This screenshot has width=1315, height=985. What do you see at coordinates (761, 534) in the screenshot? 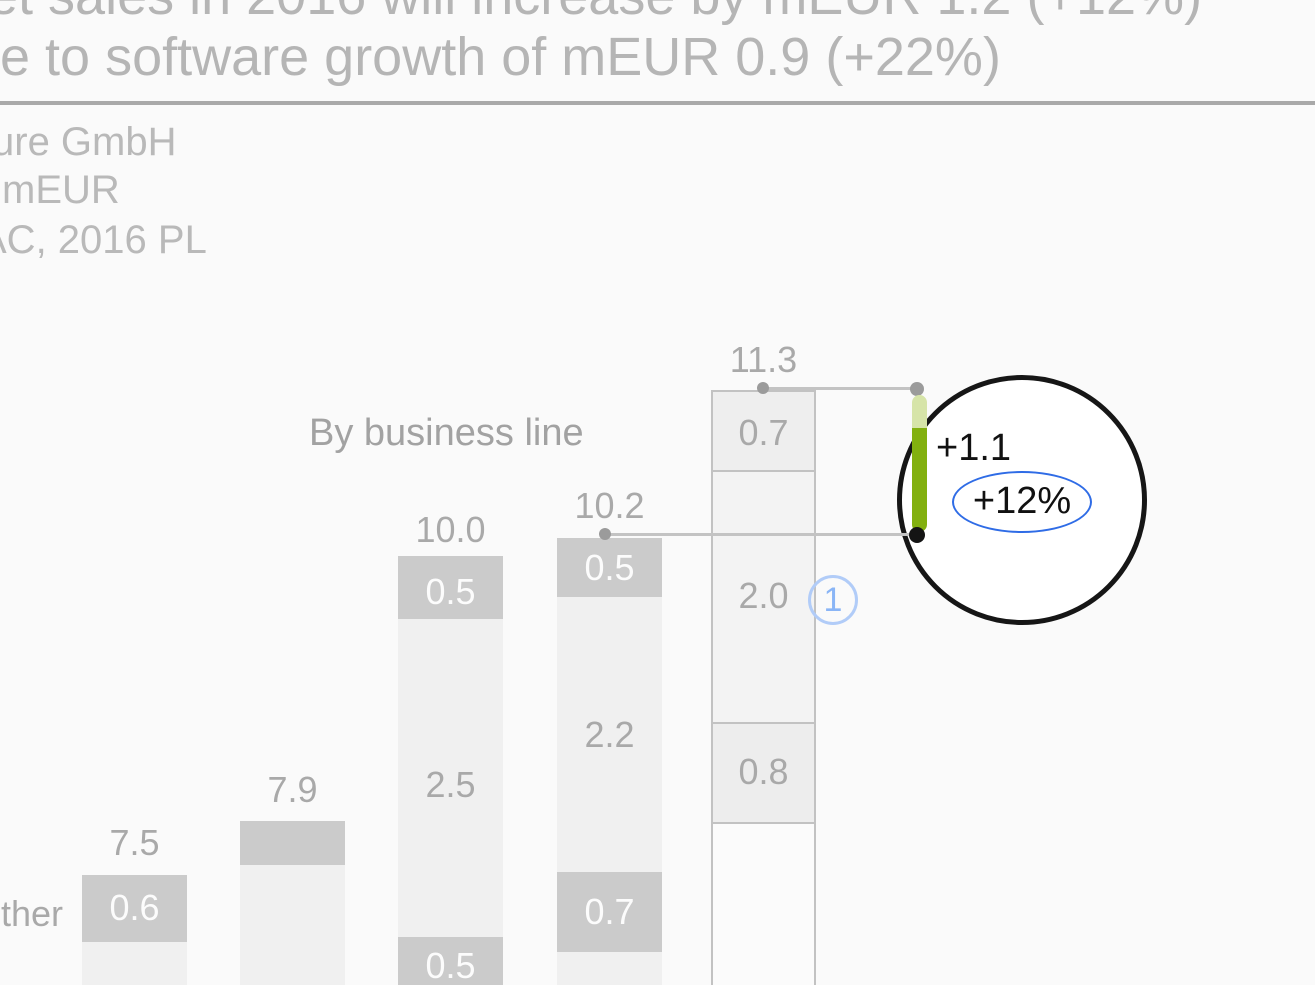
I see `connector-line-bottom` at bounding box center [761, 534].